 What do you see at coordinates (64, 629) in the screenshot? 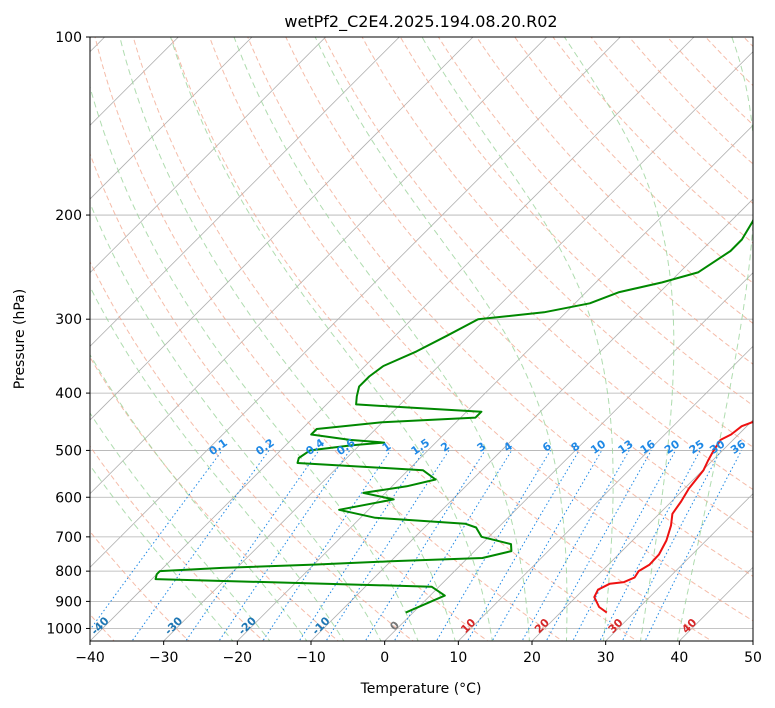
I see `y-tick-label: 1000` at bounding box center [64, 629].